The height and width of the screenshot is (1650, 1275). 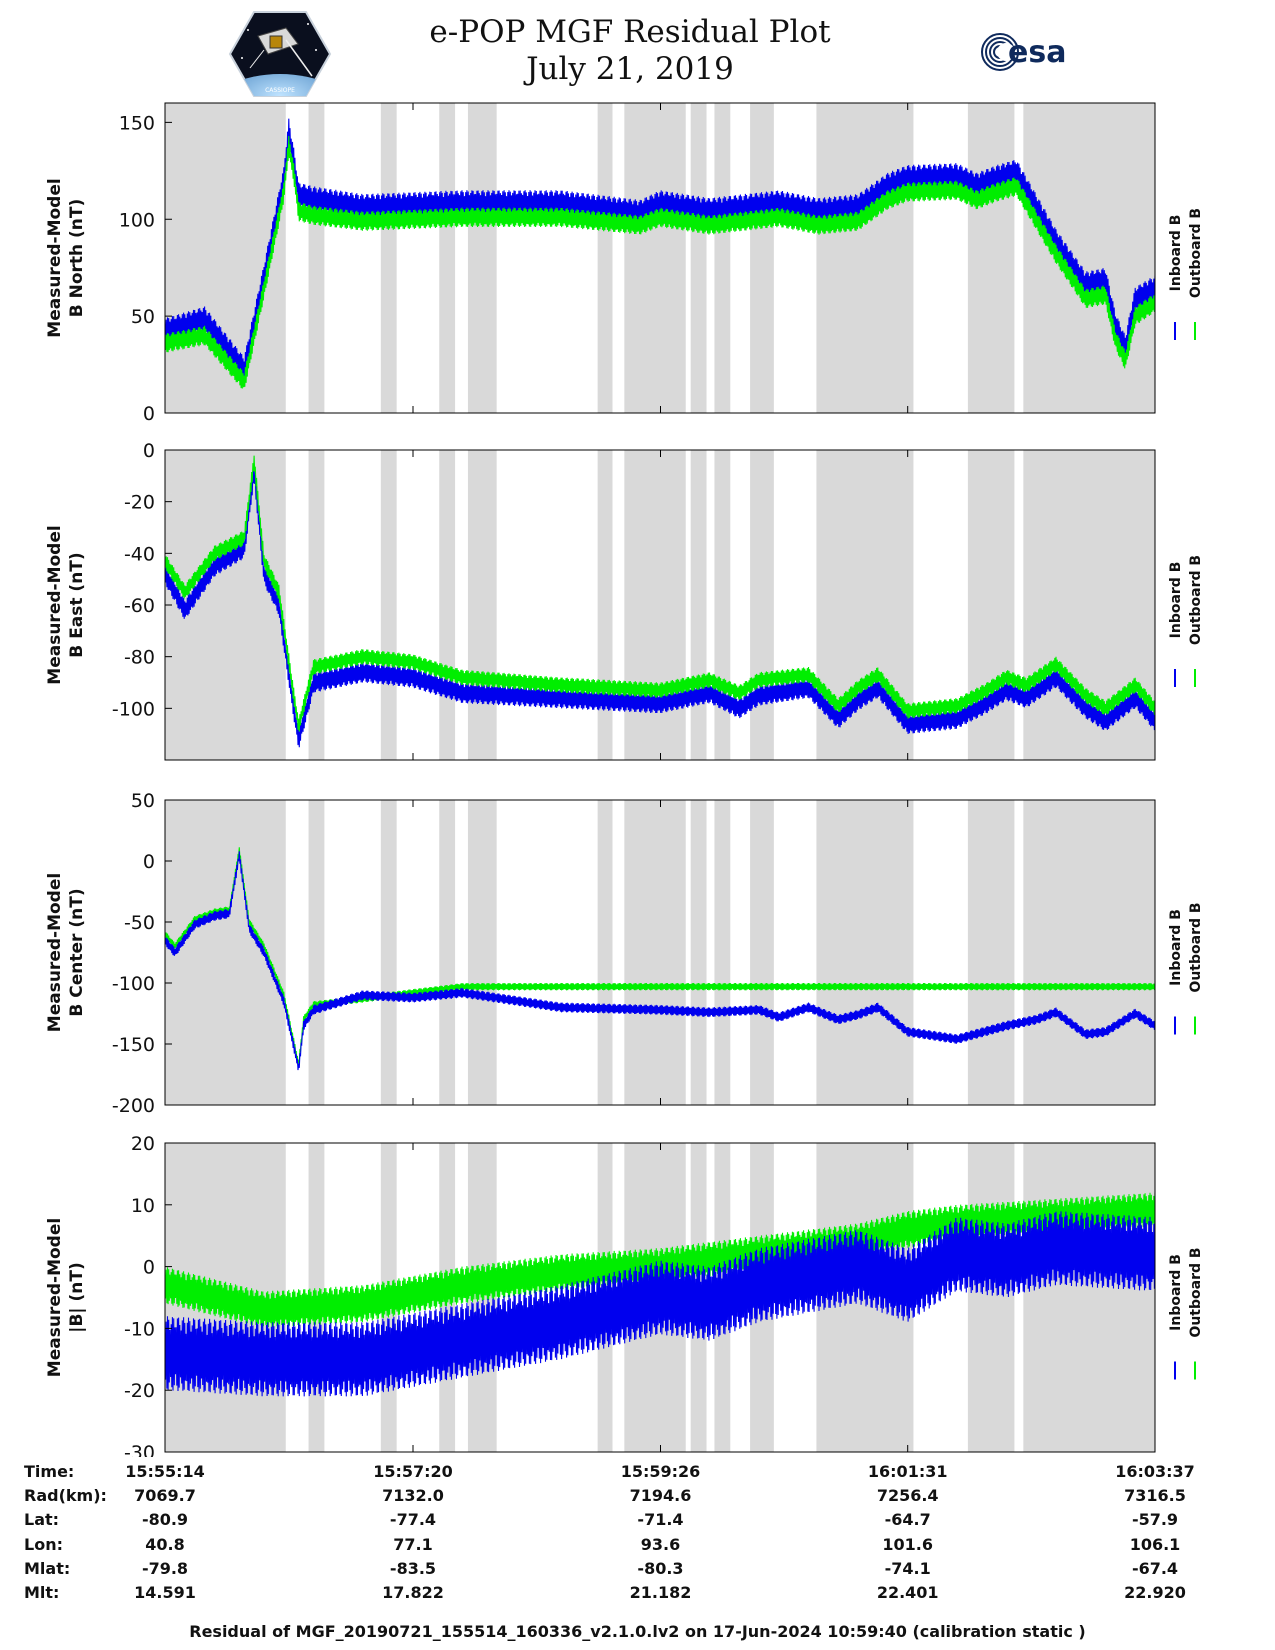 I want to click on y-tick-label-1-4: -80, so click(x=139, y=658).